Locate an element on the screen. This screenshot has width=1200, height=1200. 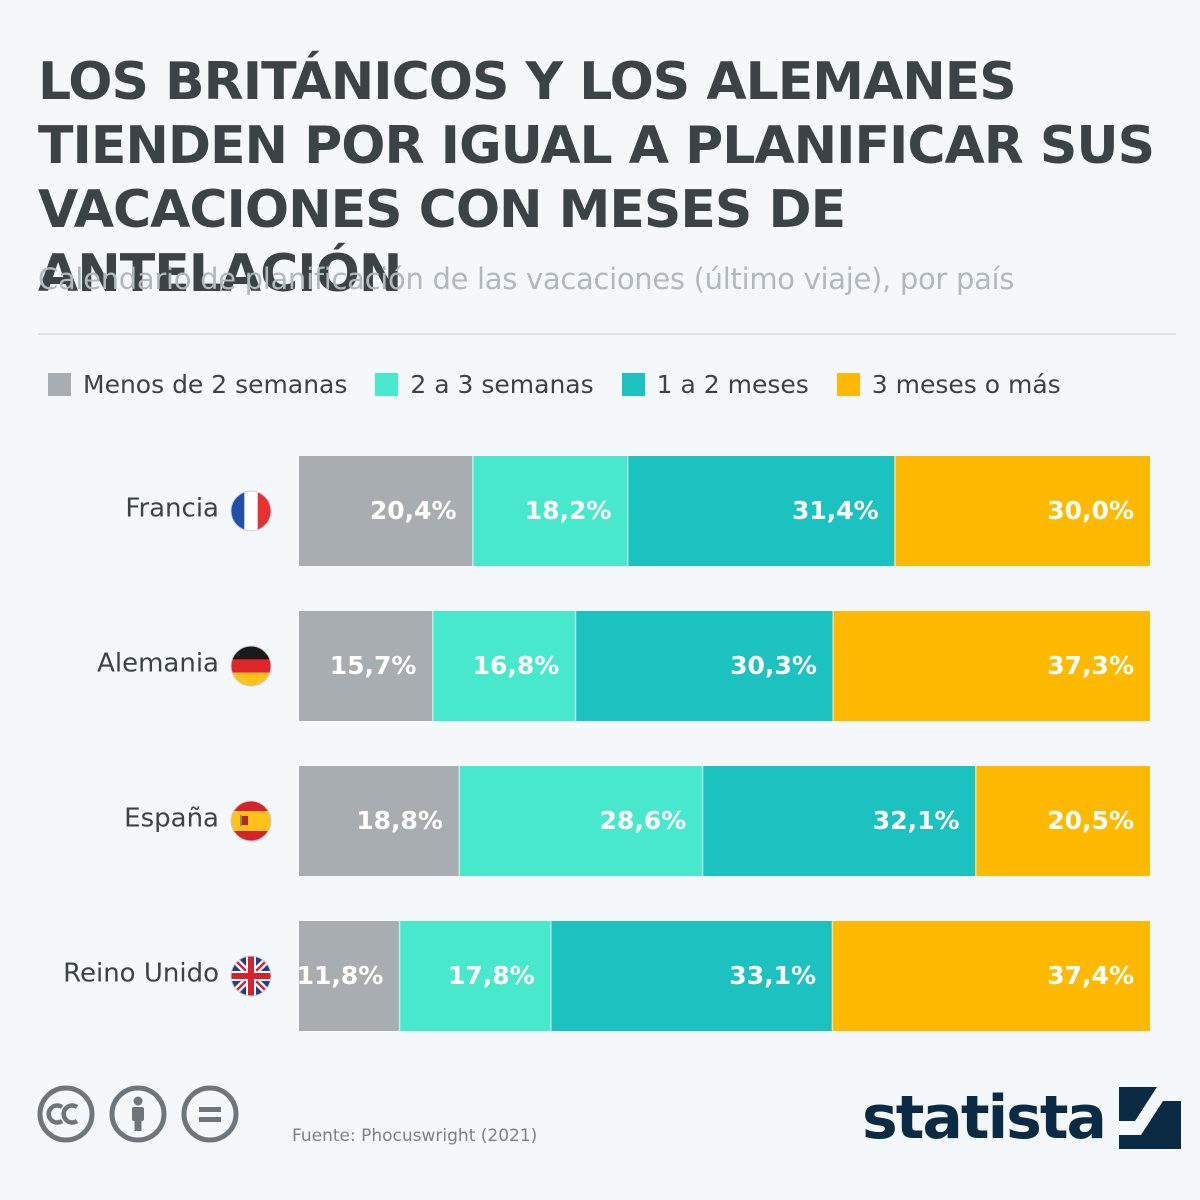
legend-item-1-2-meses: 1 a 2 meses is located at coordinates (715, 384).